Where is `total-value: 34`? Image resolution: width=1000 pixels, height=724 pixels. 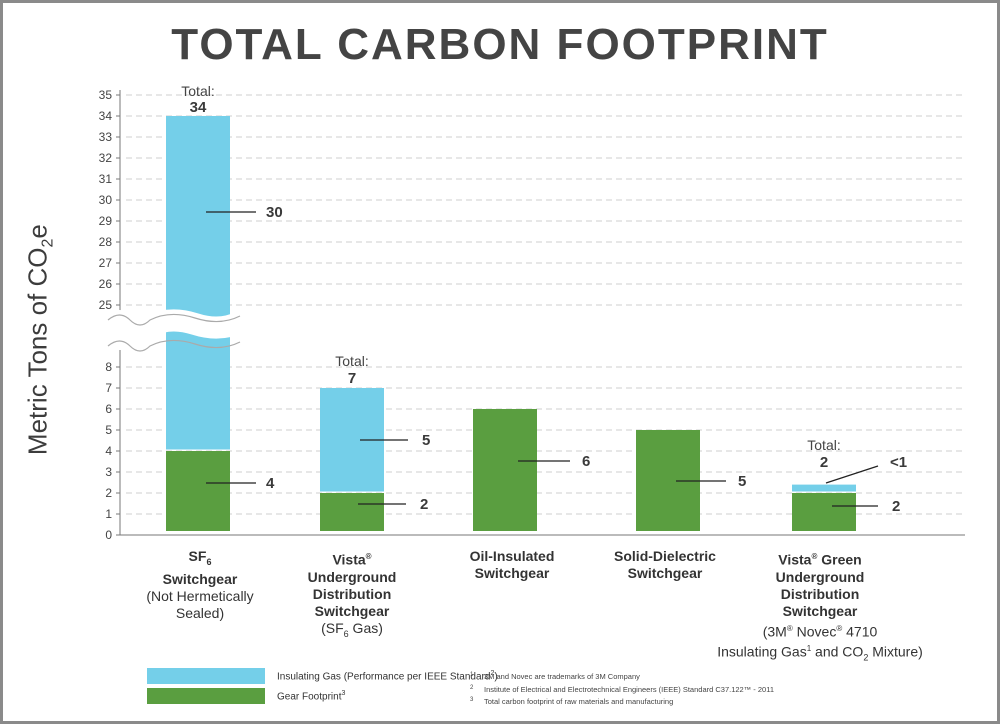 total-value: 34 is located at coordinates (198, 107).